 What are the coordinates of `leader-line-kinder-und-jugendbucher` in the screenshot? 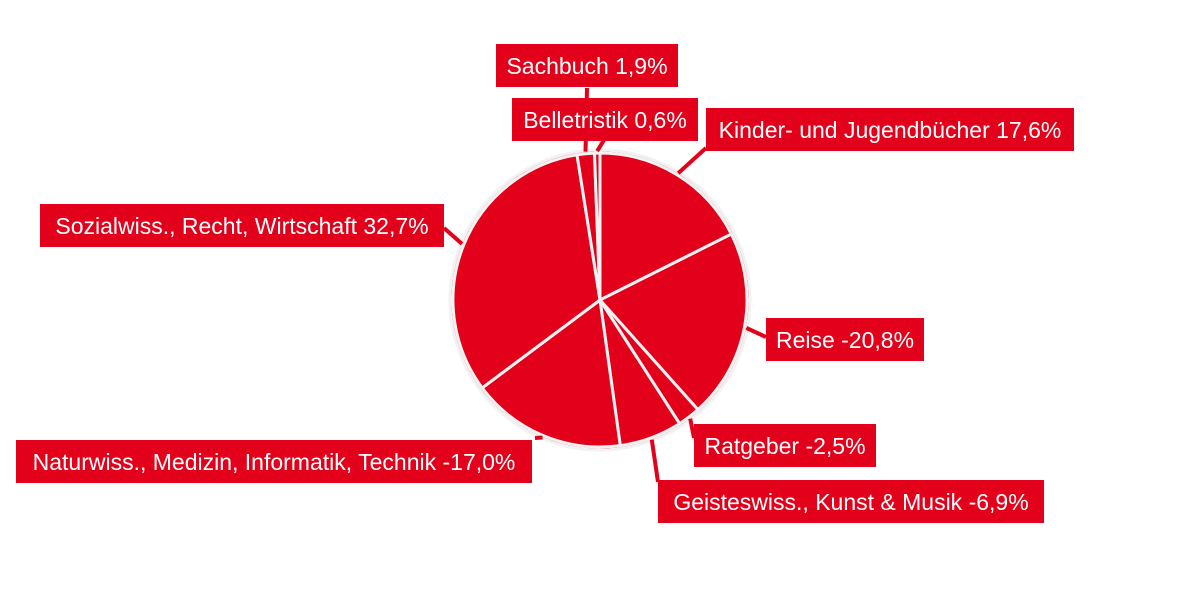 It's located at (692, 160).